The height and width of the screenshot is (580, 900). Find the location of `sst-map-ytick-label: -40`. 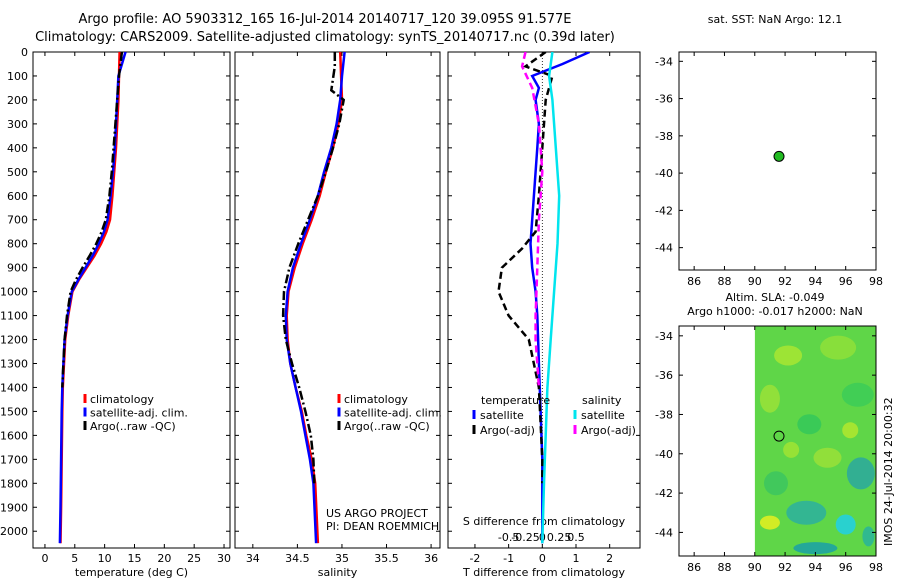

sst-map-ytick-label: -40 is located at coordinates (664, 173).